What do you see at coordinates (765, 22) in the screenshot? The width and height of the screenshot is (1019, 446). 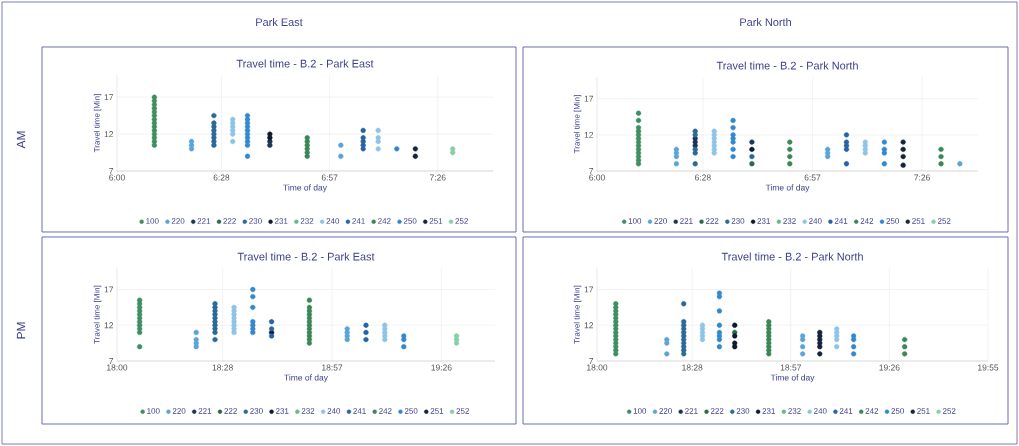 I see `text: Park North` at bounding box center [765, 22].